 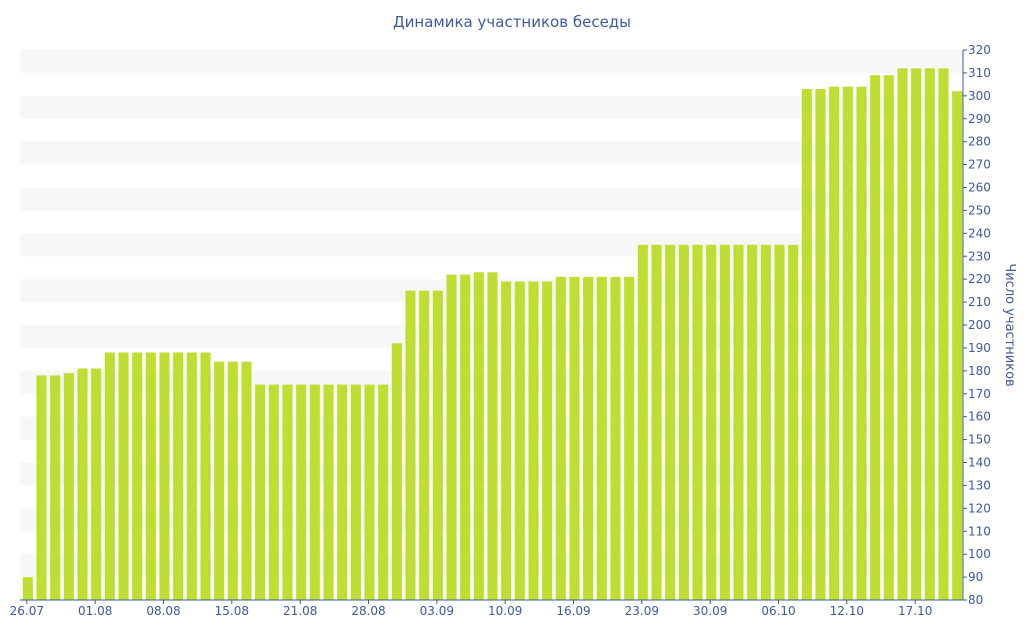 What do you see at coordinates (979, 188) in the screenshot?
I see `y-tick-label: 260` at bounding box center [979, 188].